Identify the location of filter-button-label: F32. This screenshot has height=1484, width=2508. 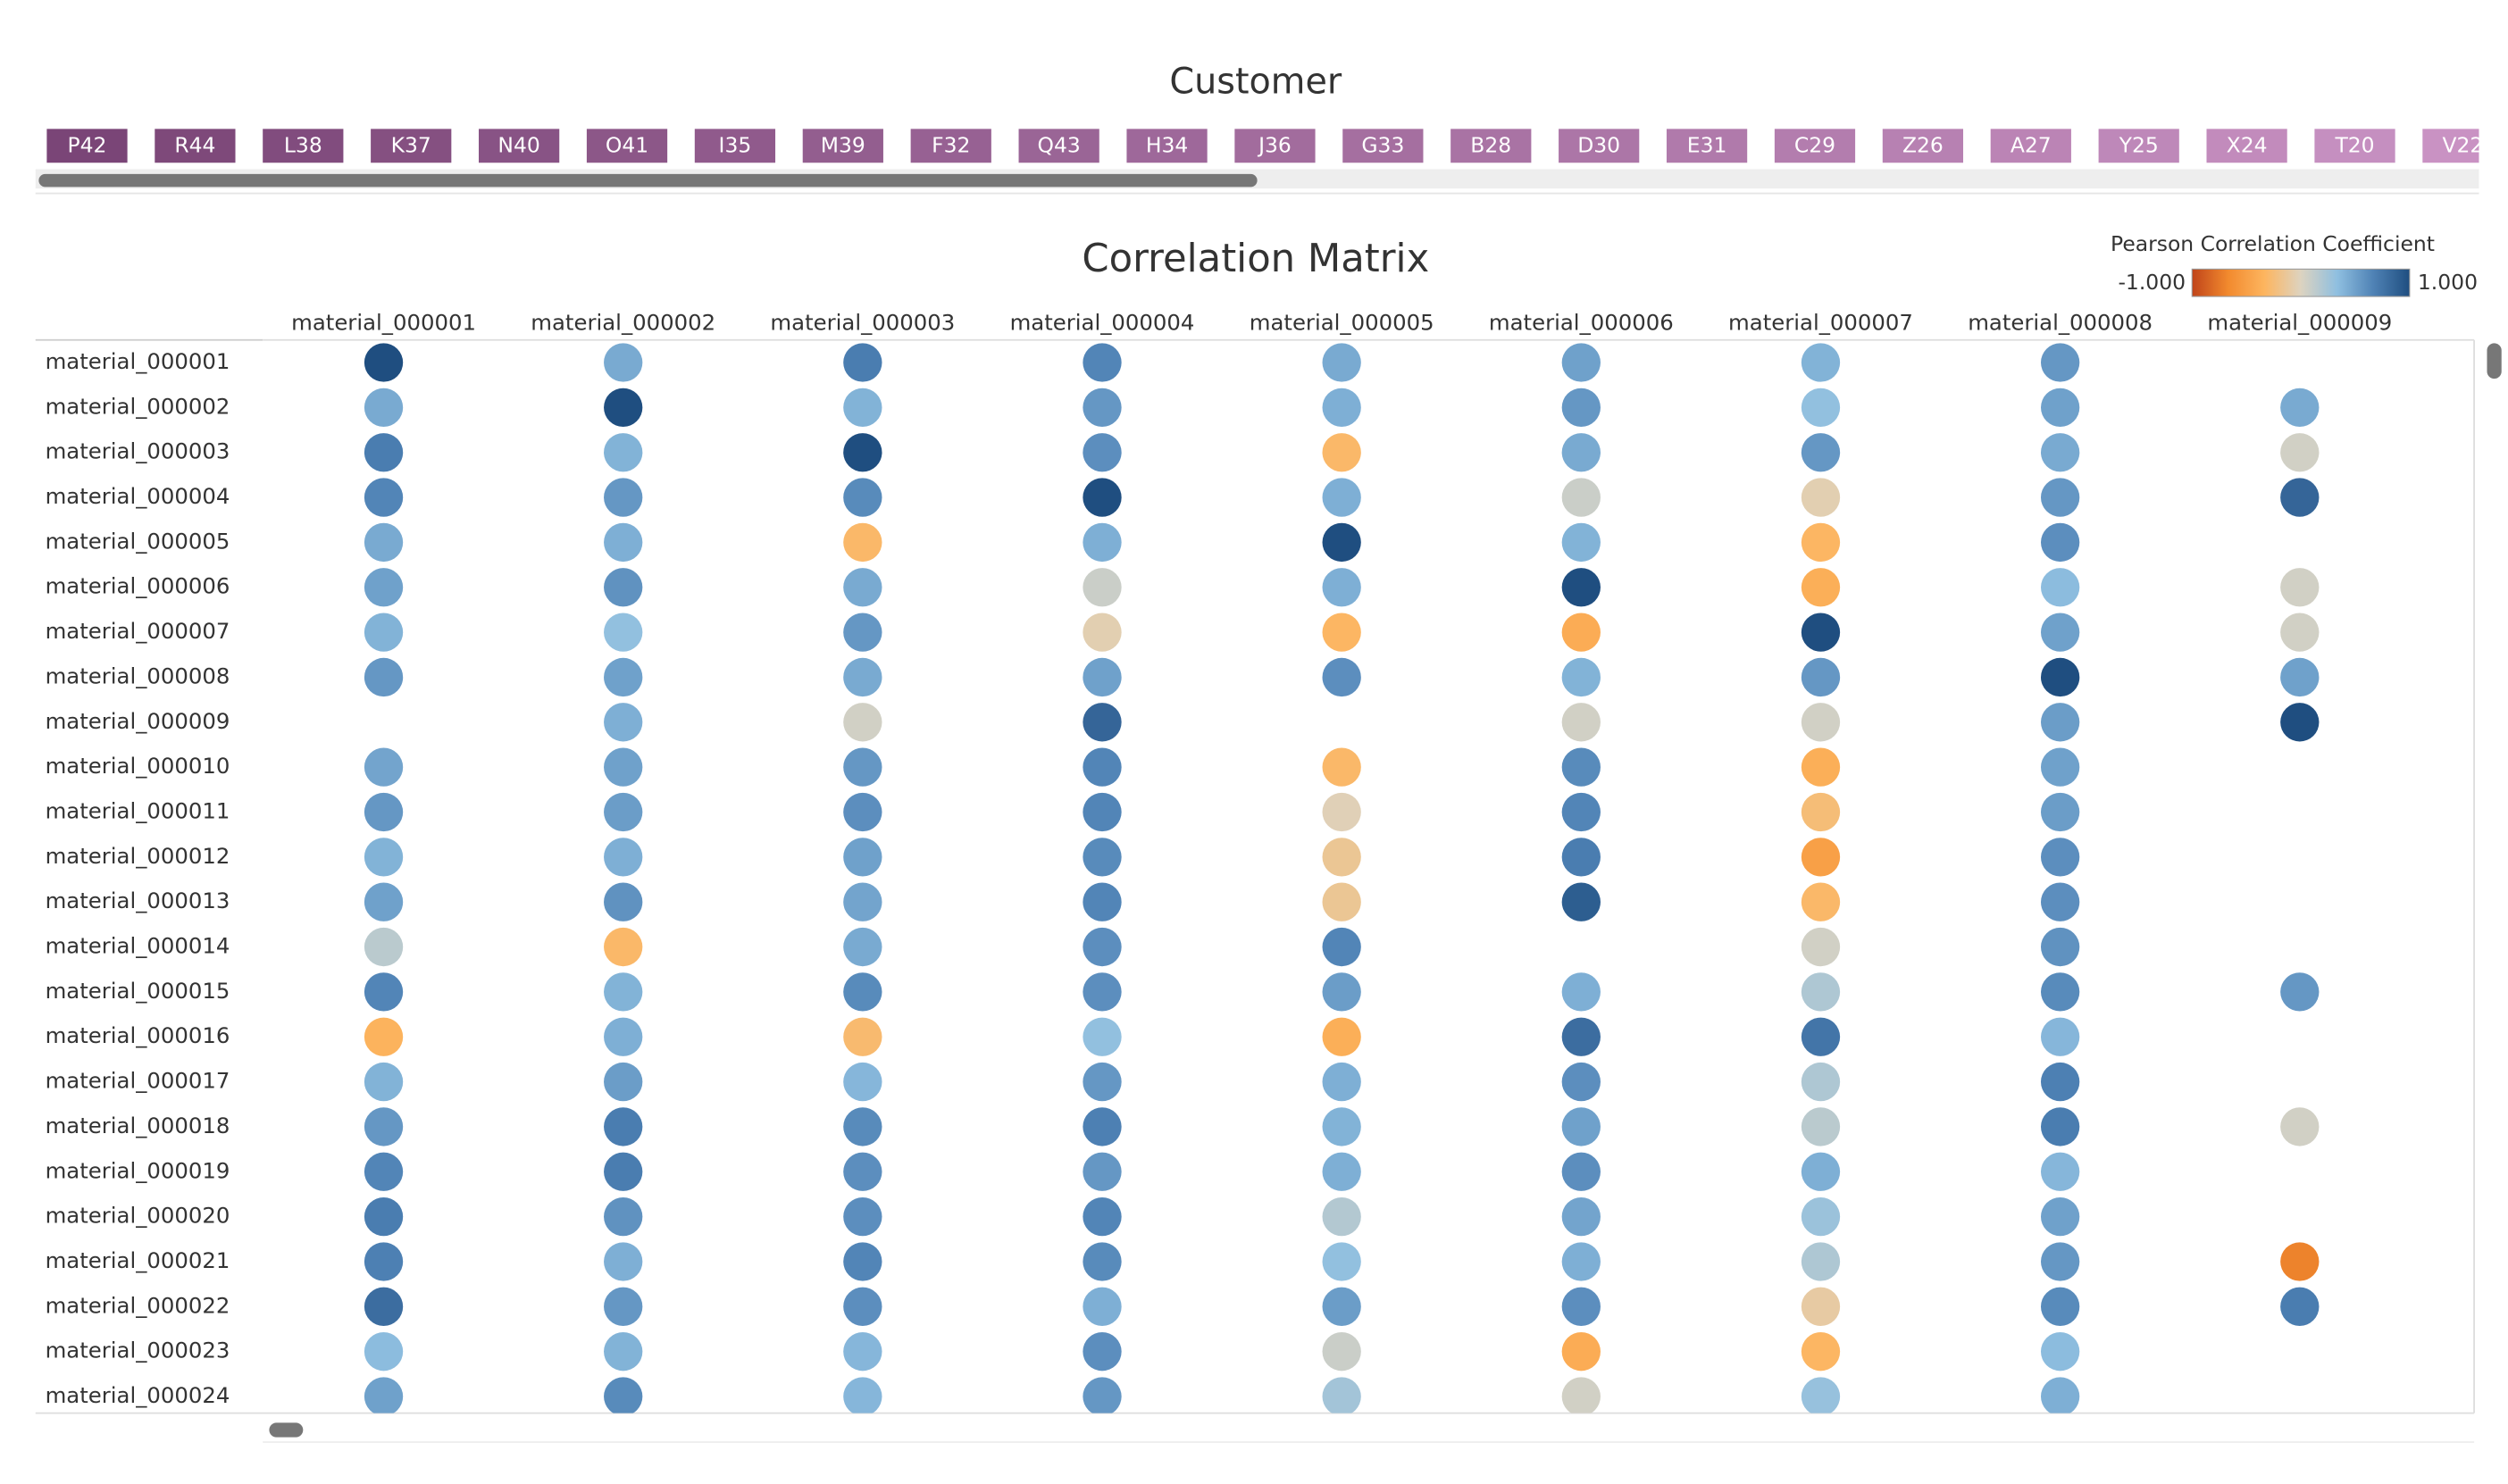
(951, 145).